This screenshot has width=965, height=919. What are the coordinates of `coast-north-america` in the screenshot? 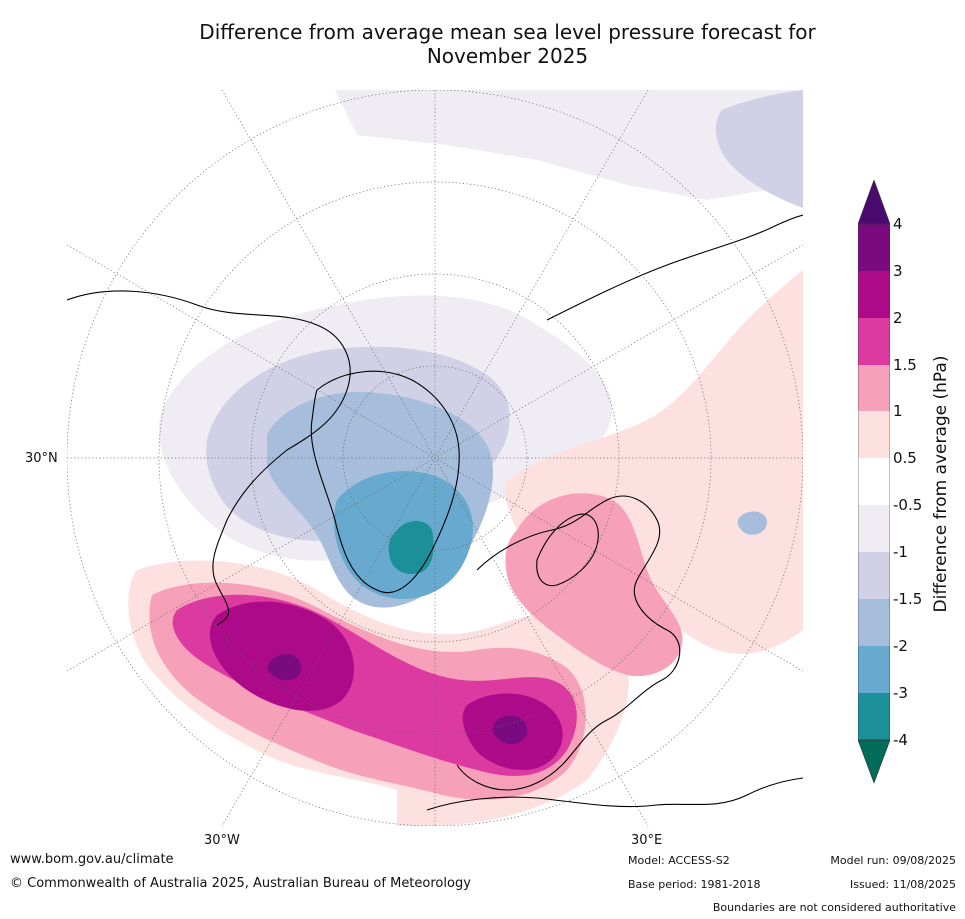 It's located at (209, 458).